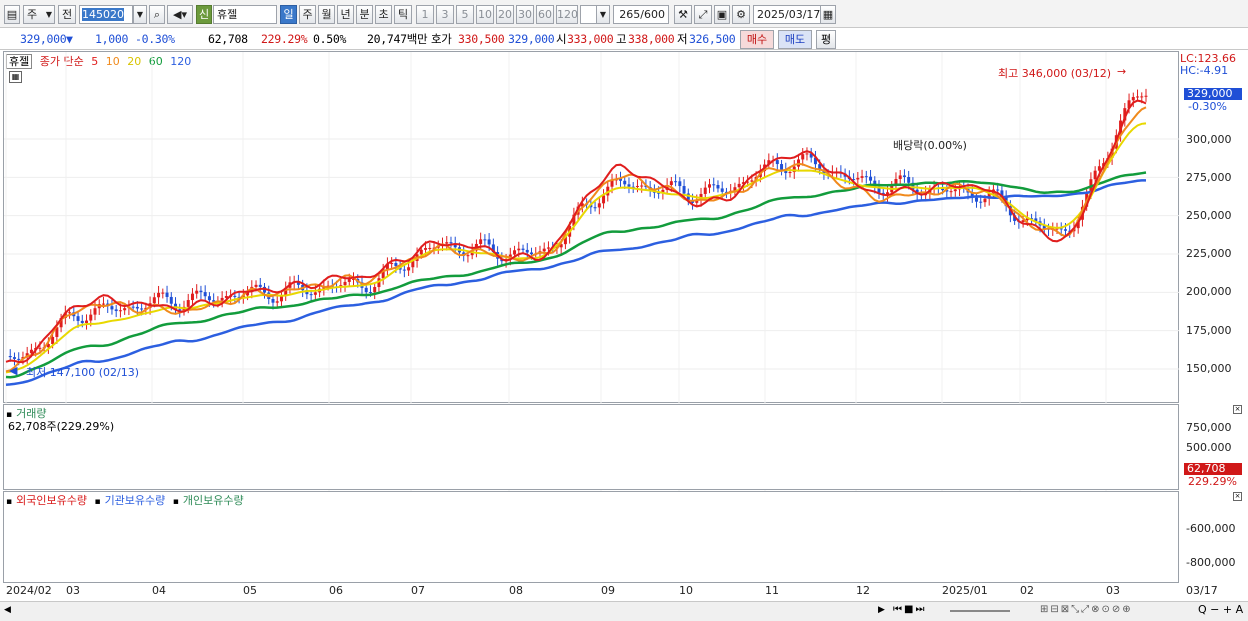 The height and width of the screenshot is (621, 1248). I want to click on period-year-button: 년, so click(345, 14).